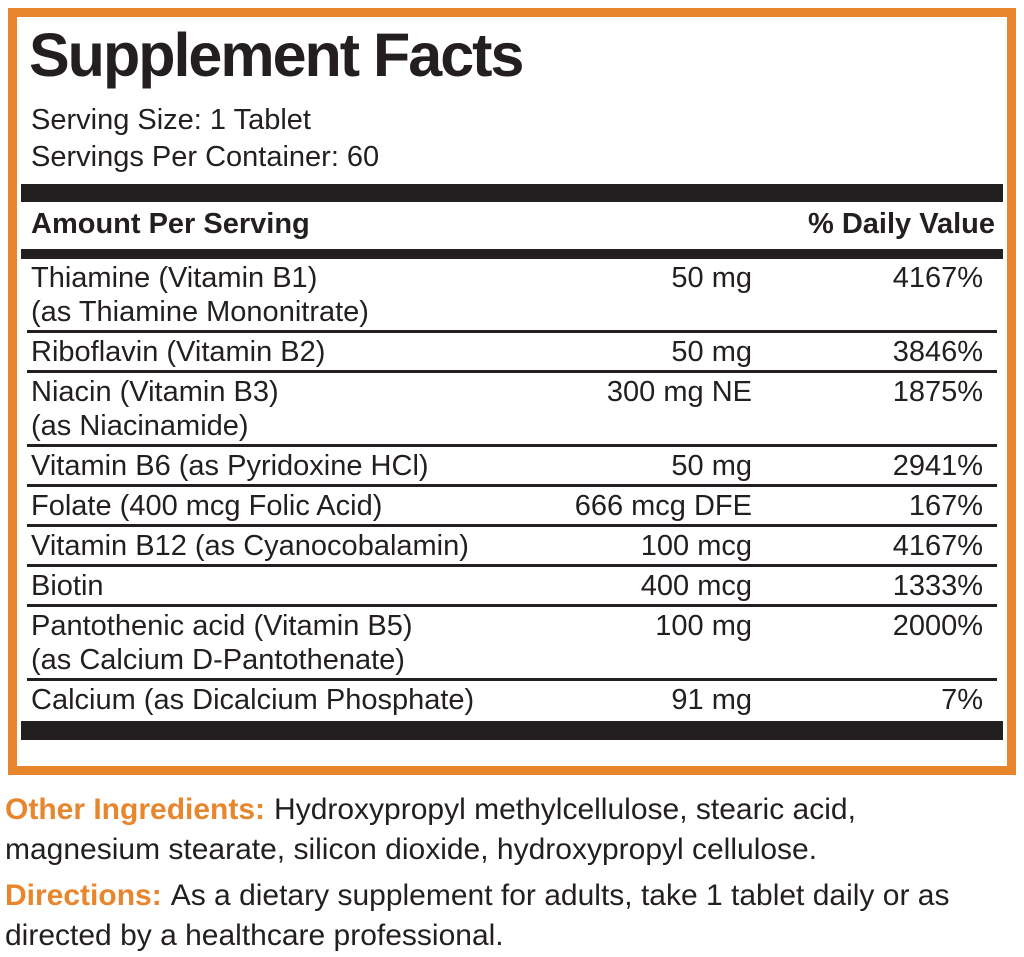 Image resolution: width=1024 pixels, height=957 pixels. Describe the element at coordinates (711, 700) in the screenshot. I see `nutrient-amount: 91 mg` at that location.